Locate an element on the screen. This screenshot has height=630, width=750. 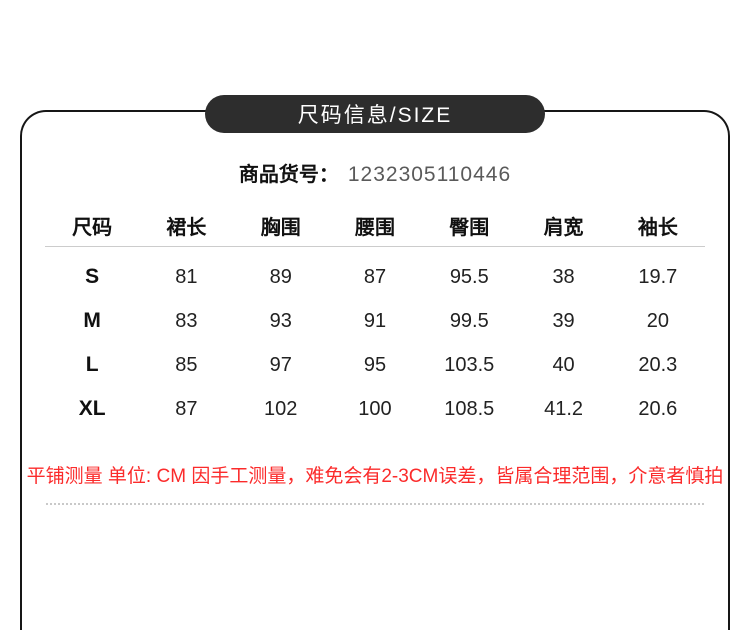
table-row-xl: XL 87 102 100 108.5 41.2 20.6 is located at coordinates (375, 409).